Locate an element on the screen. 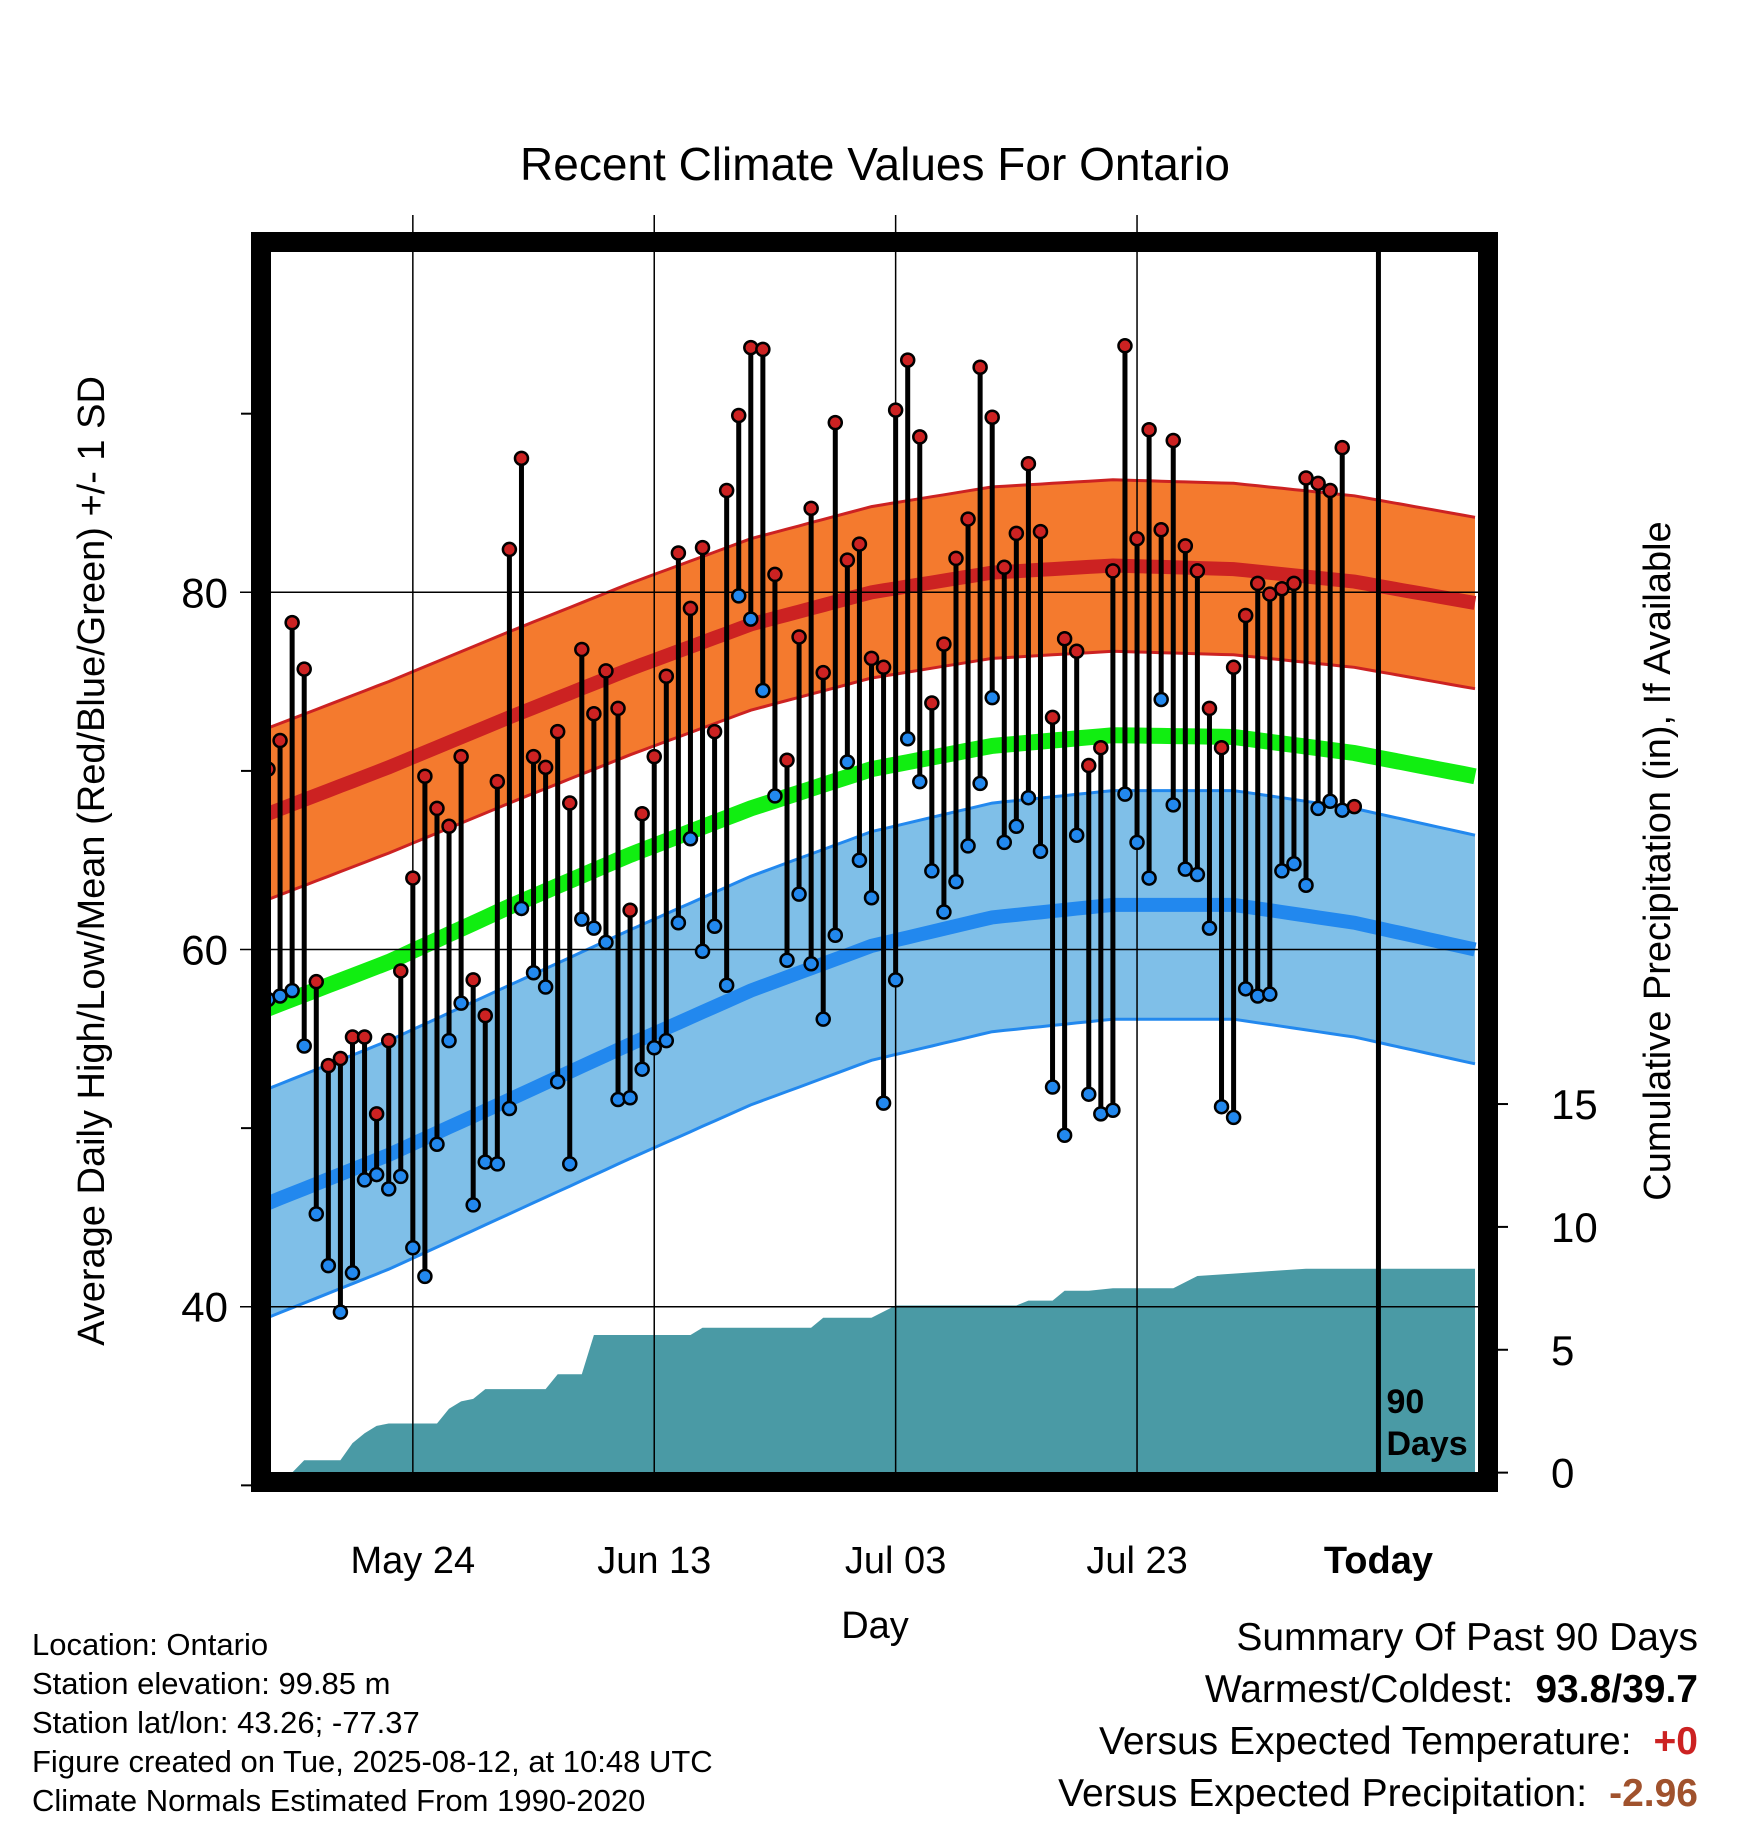  days-label-line2: Days is located at coordinates (1426, 1444).